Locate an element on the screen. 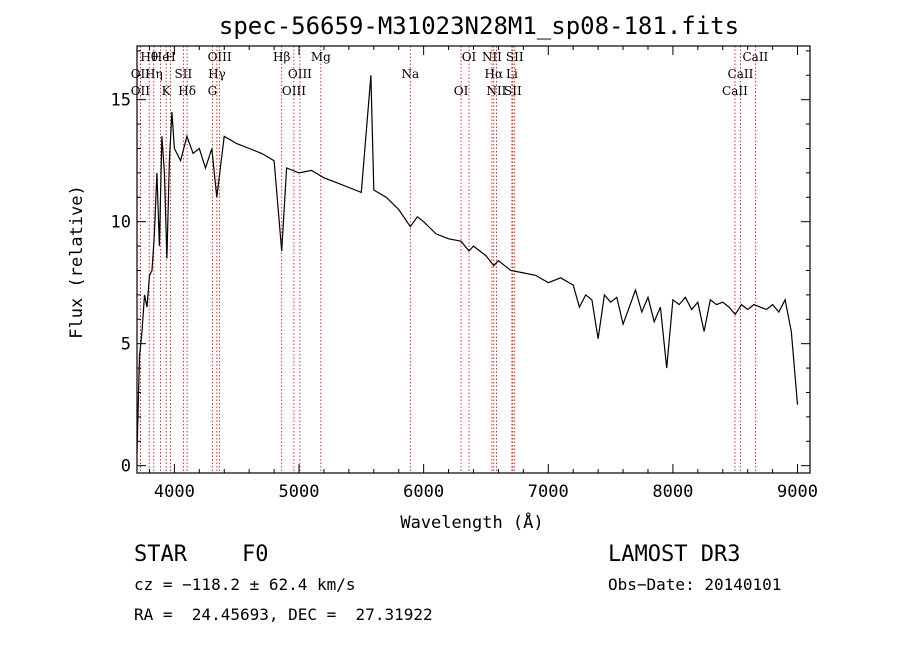 This screenshot has height=649, width=900. line-label: Li is located at coordinates (512, 74).